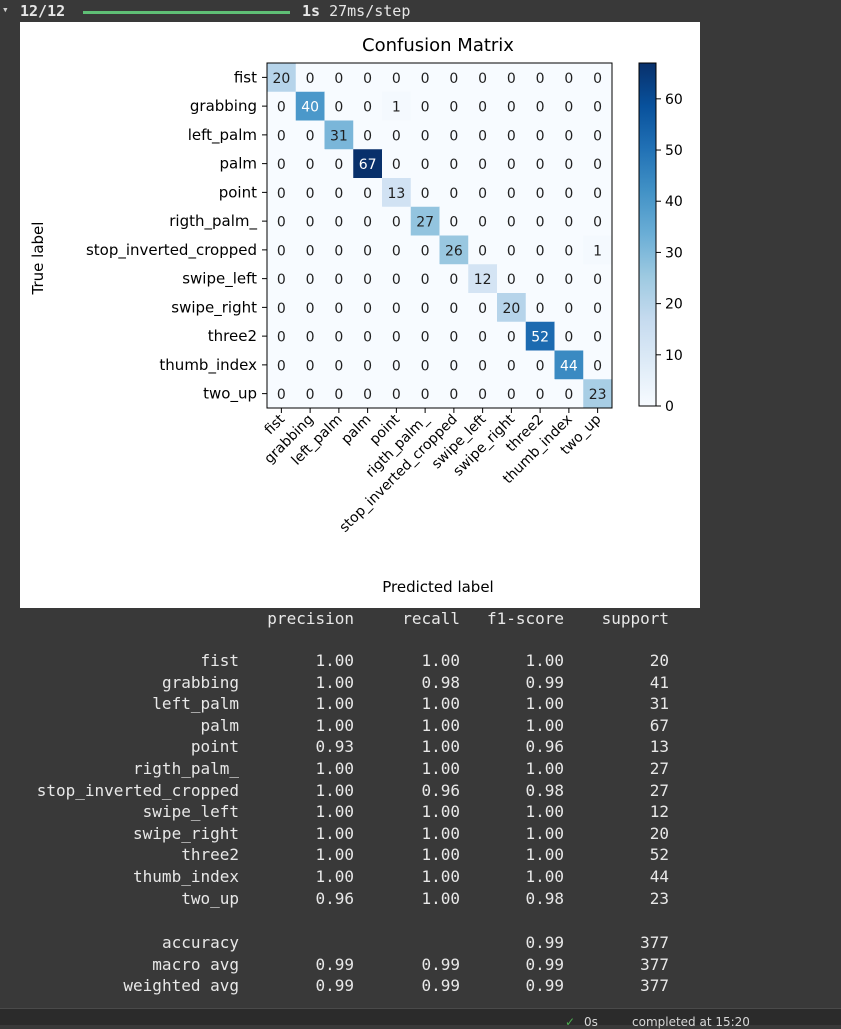 This screenshot has height=1029, width=841. Describe the element at coordinates (214, 307) in the screenshot. I see `y-tick-label: swipe_right` at that location.